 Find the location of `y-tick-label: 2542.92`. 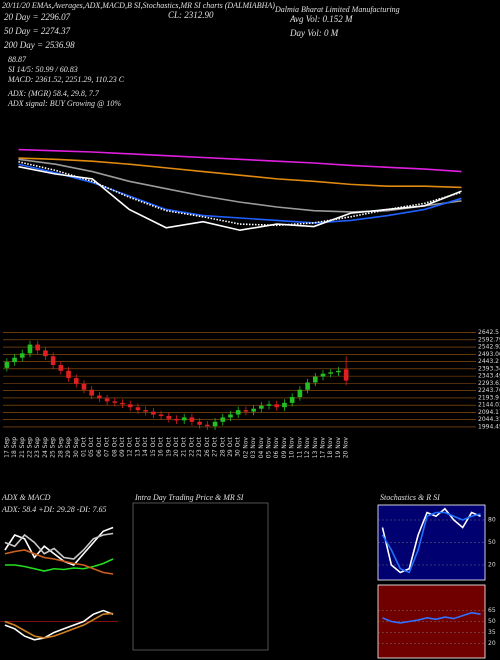

y-tick-label: 2542.92 is located at coordinates (489, 347).